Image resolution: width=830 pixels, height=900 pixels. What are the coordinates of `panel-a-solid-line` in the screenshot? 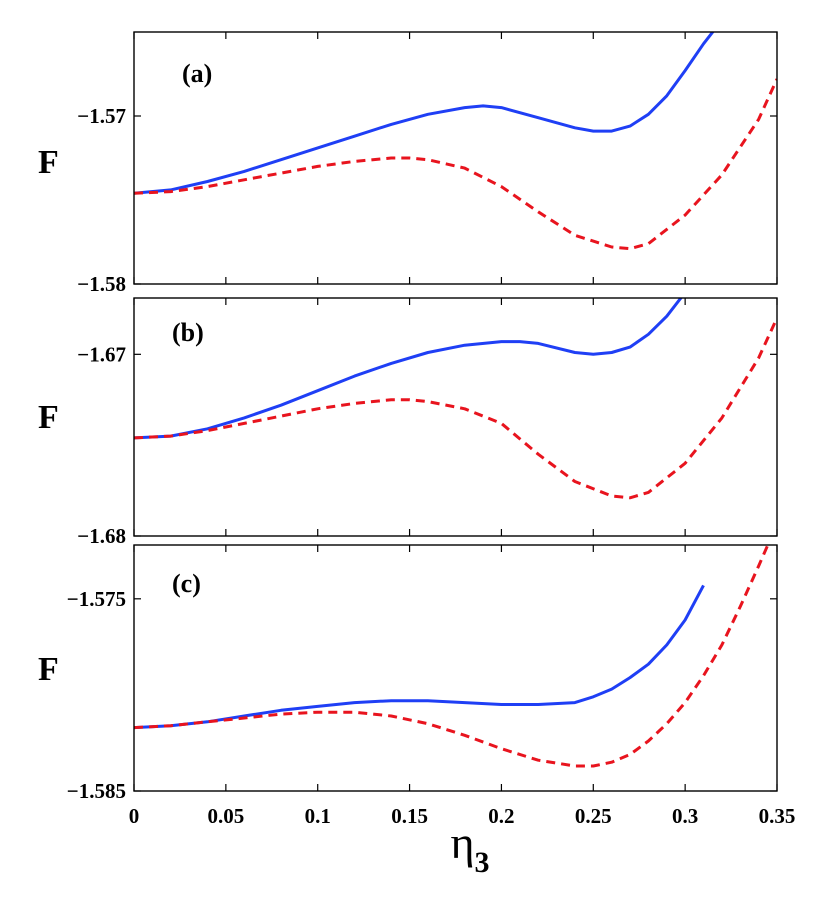 It's located at (424, 113).